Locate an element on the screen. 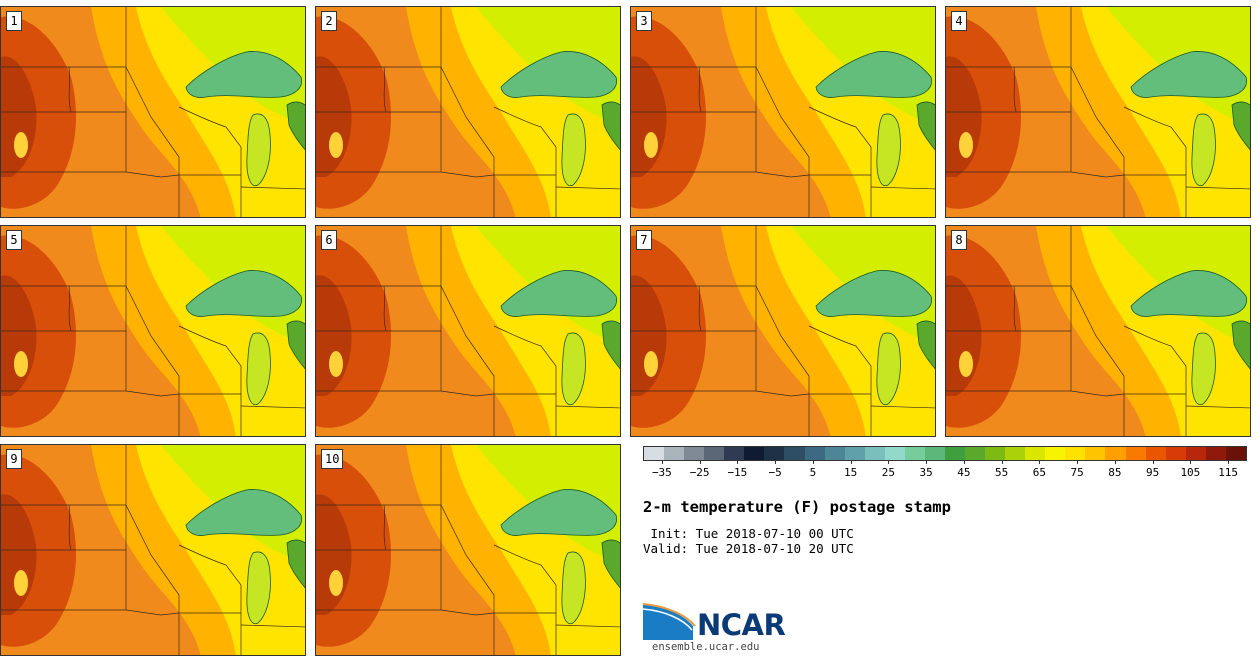 Image resolution: width=1260 pixels, height=657 pixels. member-number-label: 7 is located at coordinates (644, 240).